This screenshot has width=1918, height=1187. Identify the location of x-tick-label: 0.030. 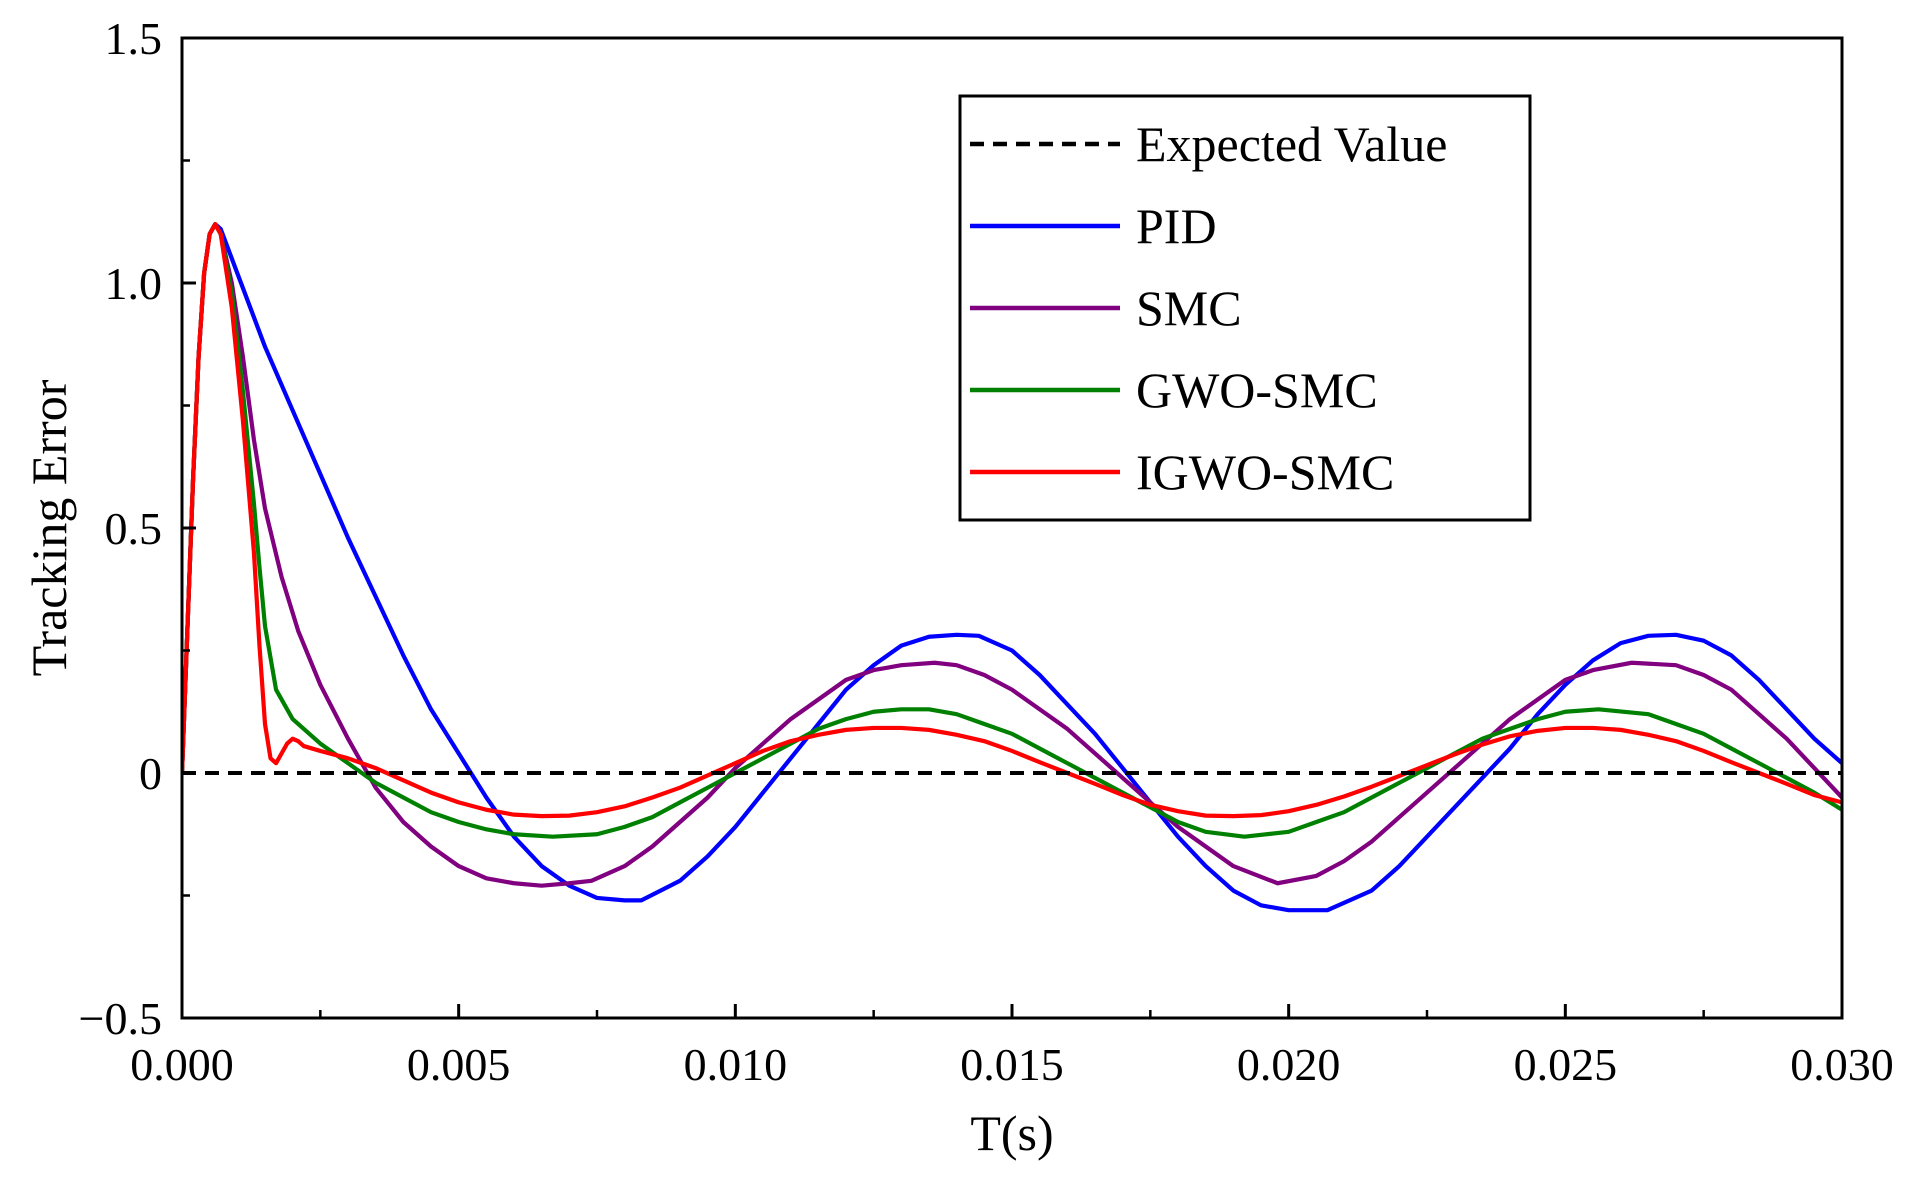
(1842, 1064).